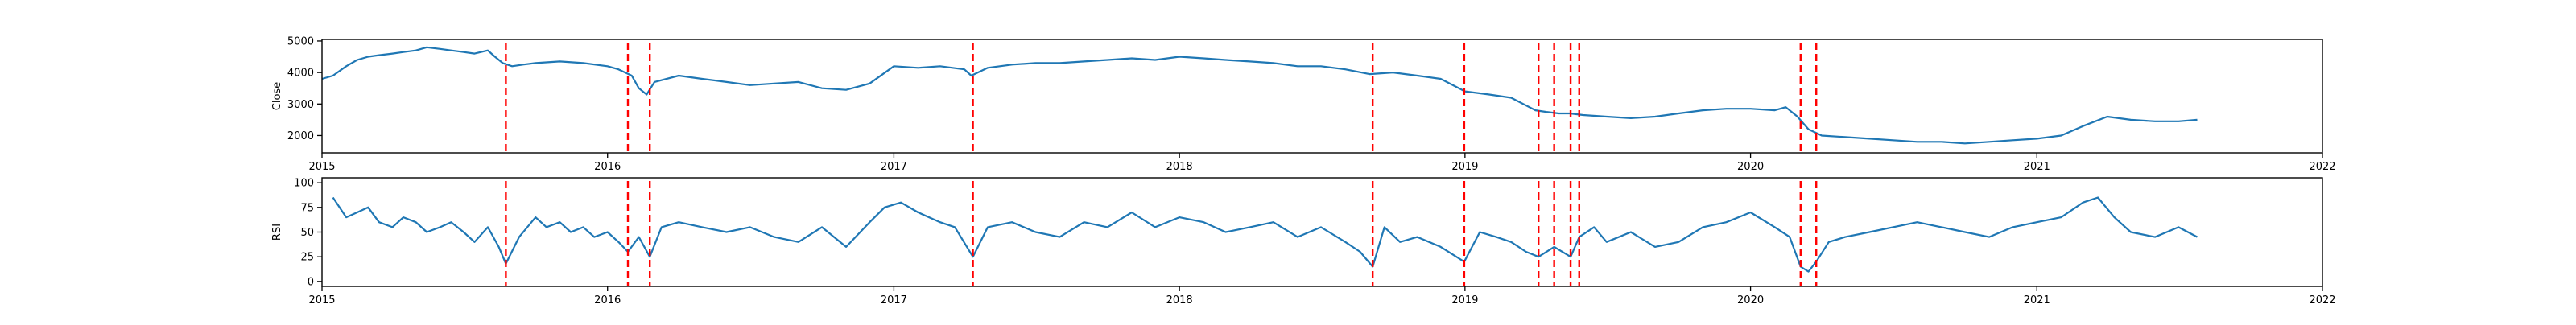  Describe the element at coordinates (321, 300) in the screenshot. I see `panel-2-xtick-label: 2015` at that location.